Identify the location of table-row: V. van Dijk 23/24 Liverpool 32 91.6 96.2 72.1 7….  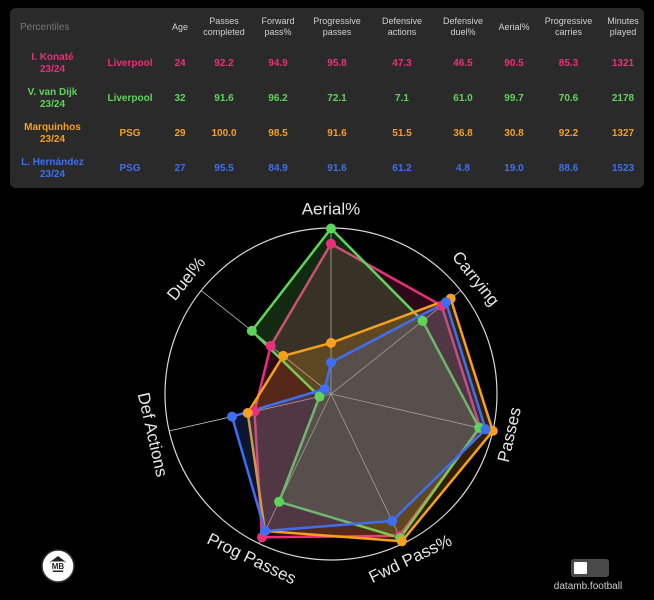
(327, 98).